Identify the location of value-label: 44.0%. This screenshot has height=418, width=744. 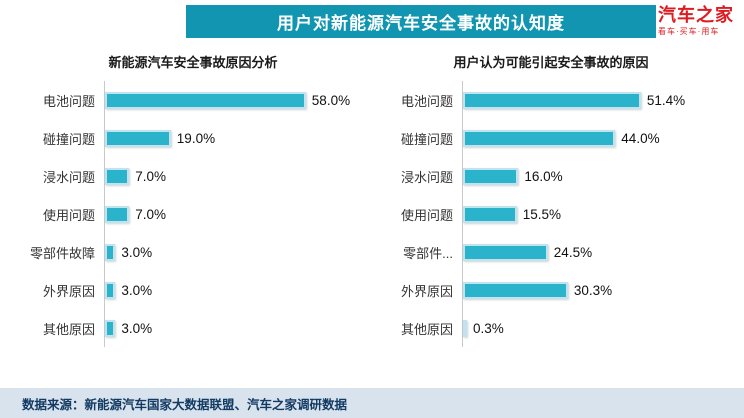
(640, 138).